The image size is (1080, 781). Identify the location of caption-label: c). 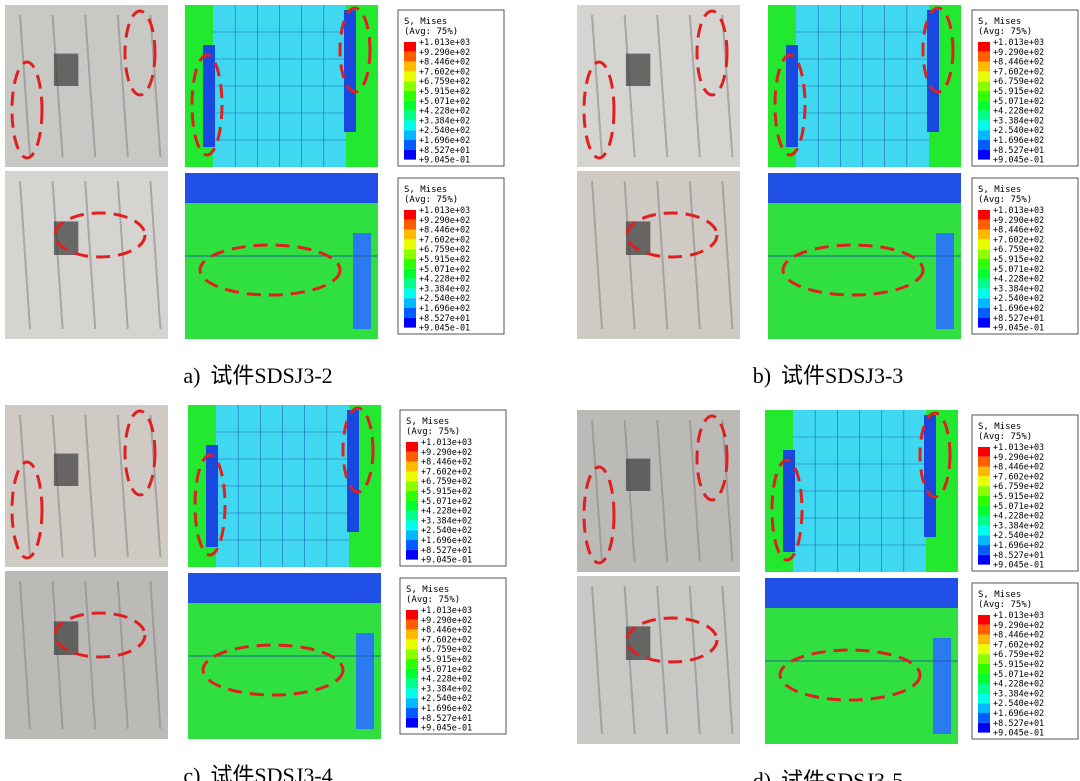
(191, 772).